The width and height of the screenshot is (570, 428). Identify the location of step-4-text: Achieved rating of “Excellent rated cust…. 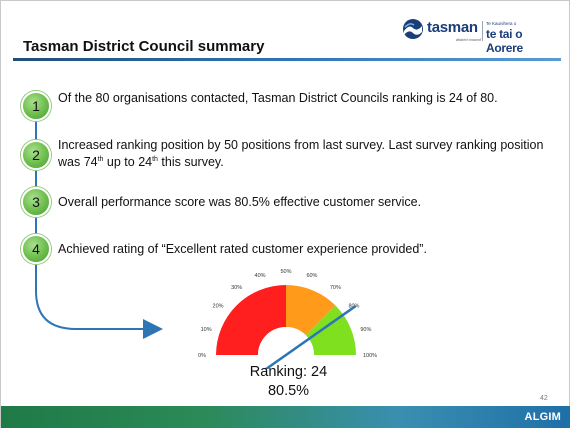
(242, 249).